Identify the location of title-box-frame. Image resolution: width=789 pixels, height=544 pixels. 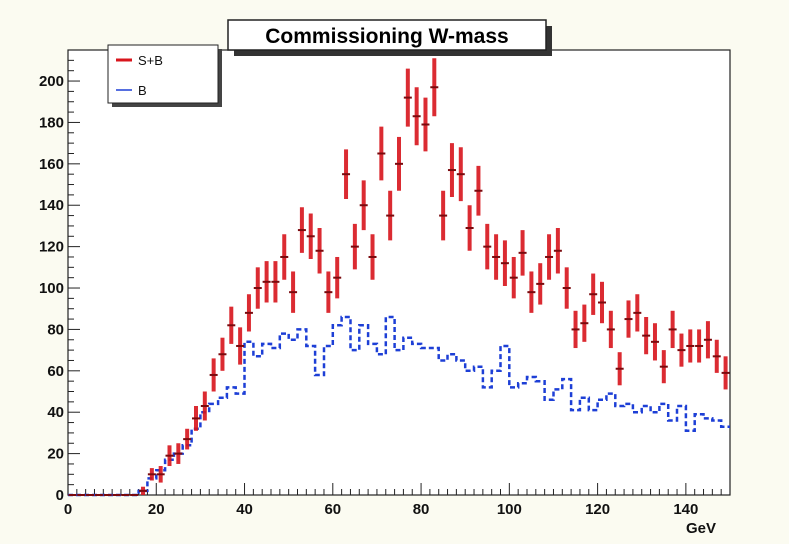
(387, 35).